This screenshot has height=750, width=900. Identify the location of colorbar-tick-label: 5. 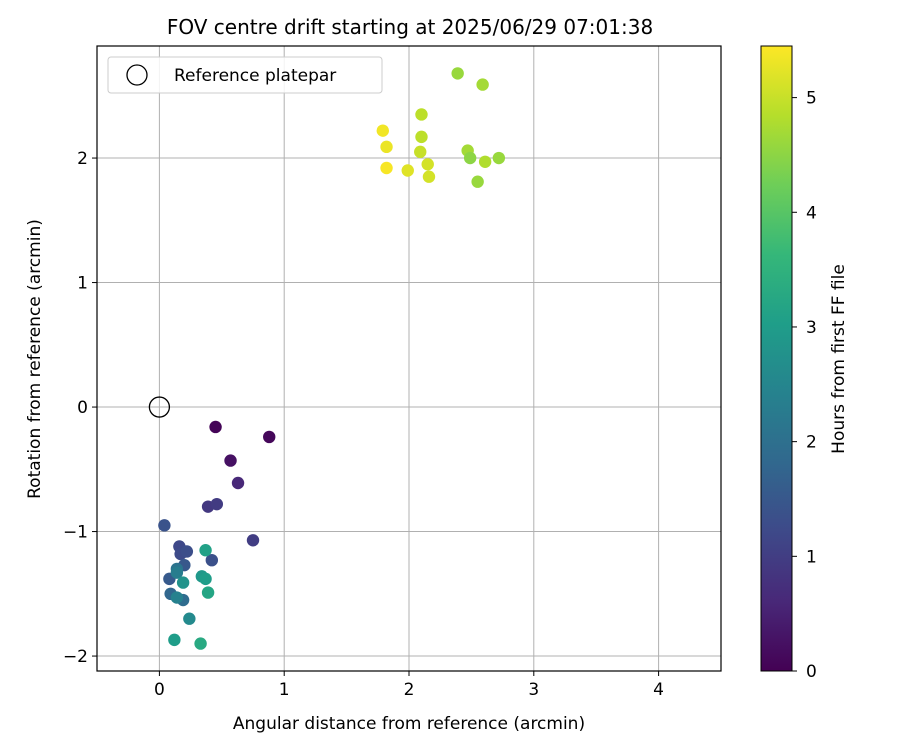
(811, 99).